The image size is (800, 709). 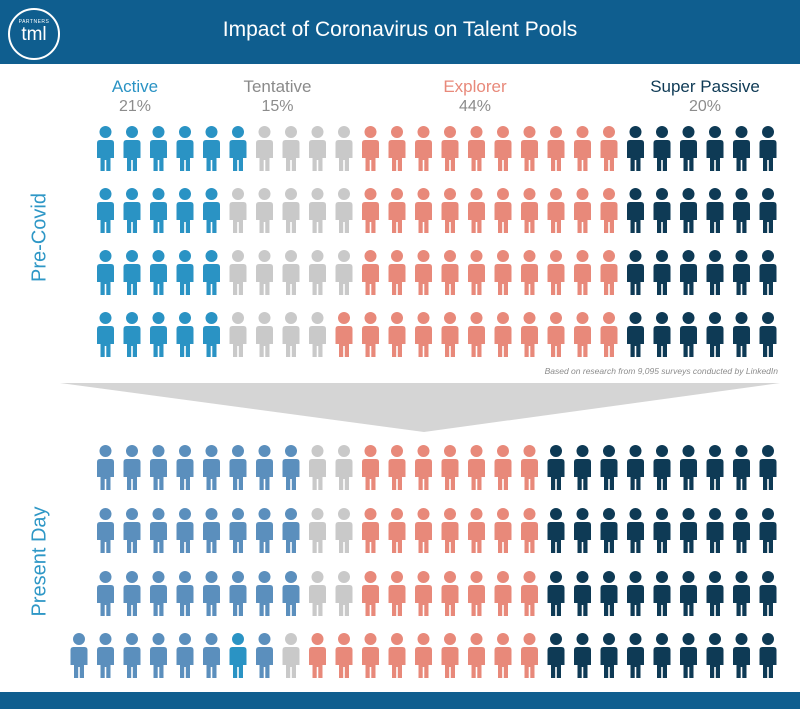 I want to click on category-active: Active 21%, so click(x=135, y=96).